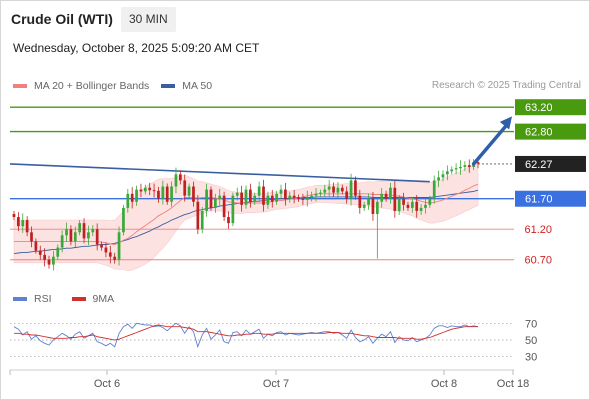 This screenshot has height=400, width=590. Describe the element at coordinates (538, 230) in the screenshot. I see `level-label-61.20: 61.20` at that location.